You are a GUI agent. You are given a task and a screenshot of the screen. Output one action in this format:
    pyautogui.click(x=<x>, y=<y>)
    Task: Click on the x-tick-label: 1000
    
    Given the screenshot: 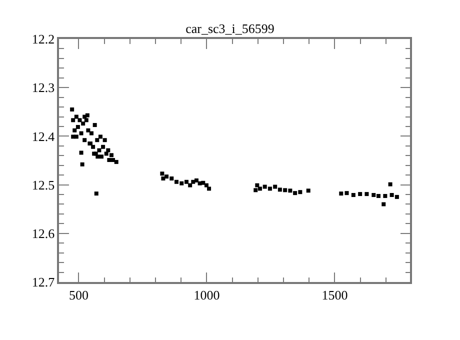 What is the action you would take?
    pyautogui.click(x=207, y=294)
    